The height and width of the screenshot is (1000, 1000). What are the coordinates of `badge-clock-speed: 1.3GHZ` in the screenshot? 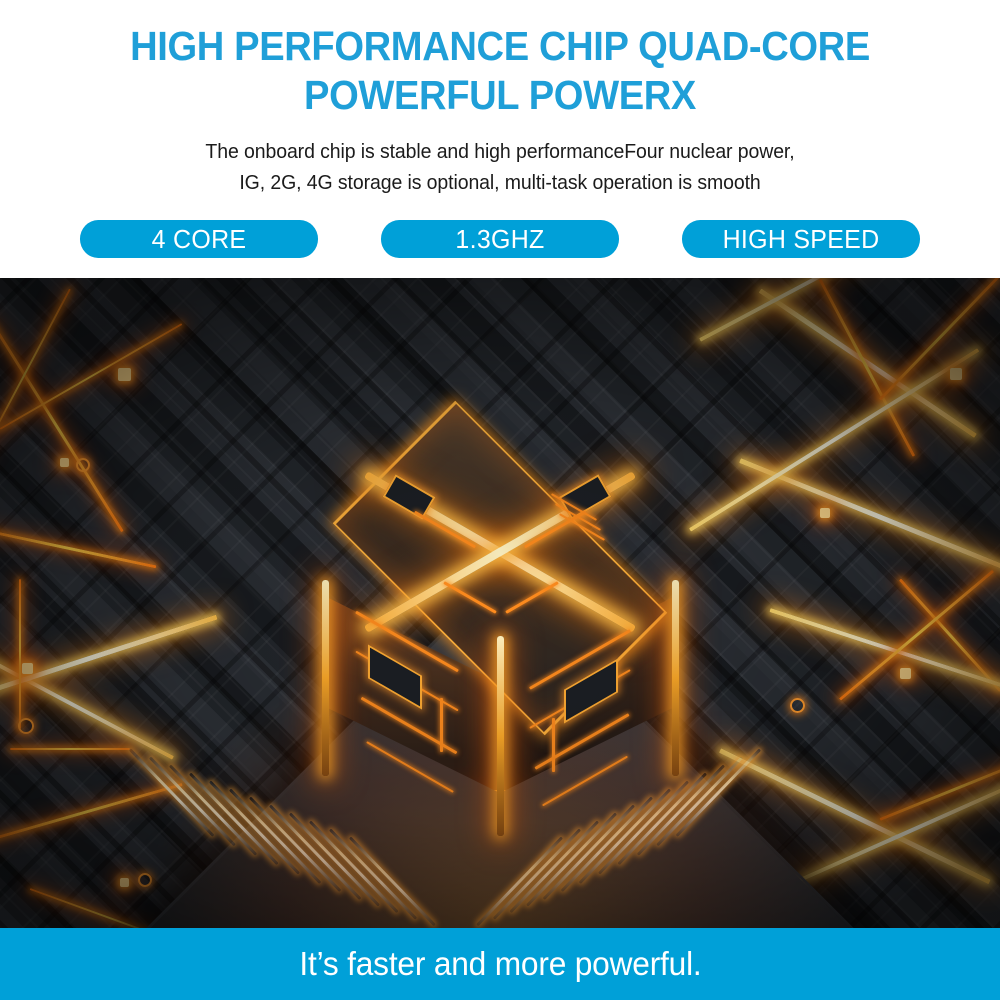 It's located at (500, 239).